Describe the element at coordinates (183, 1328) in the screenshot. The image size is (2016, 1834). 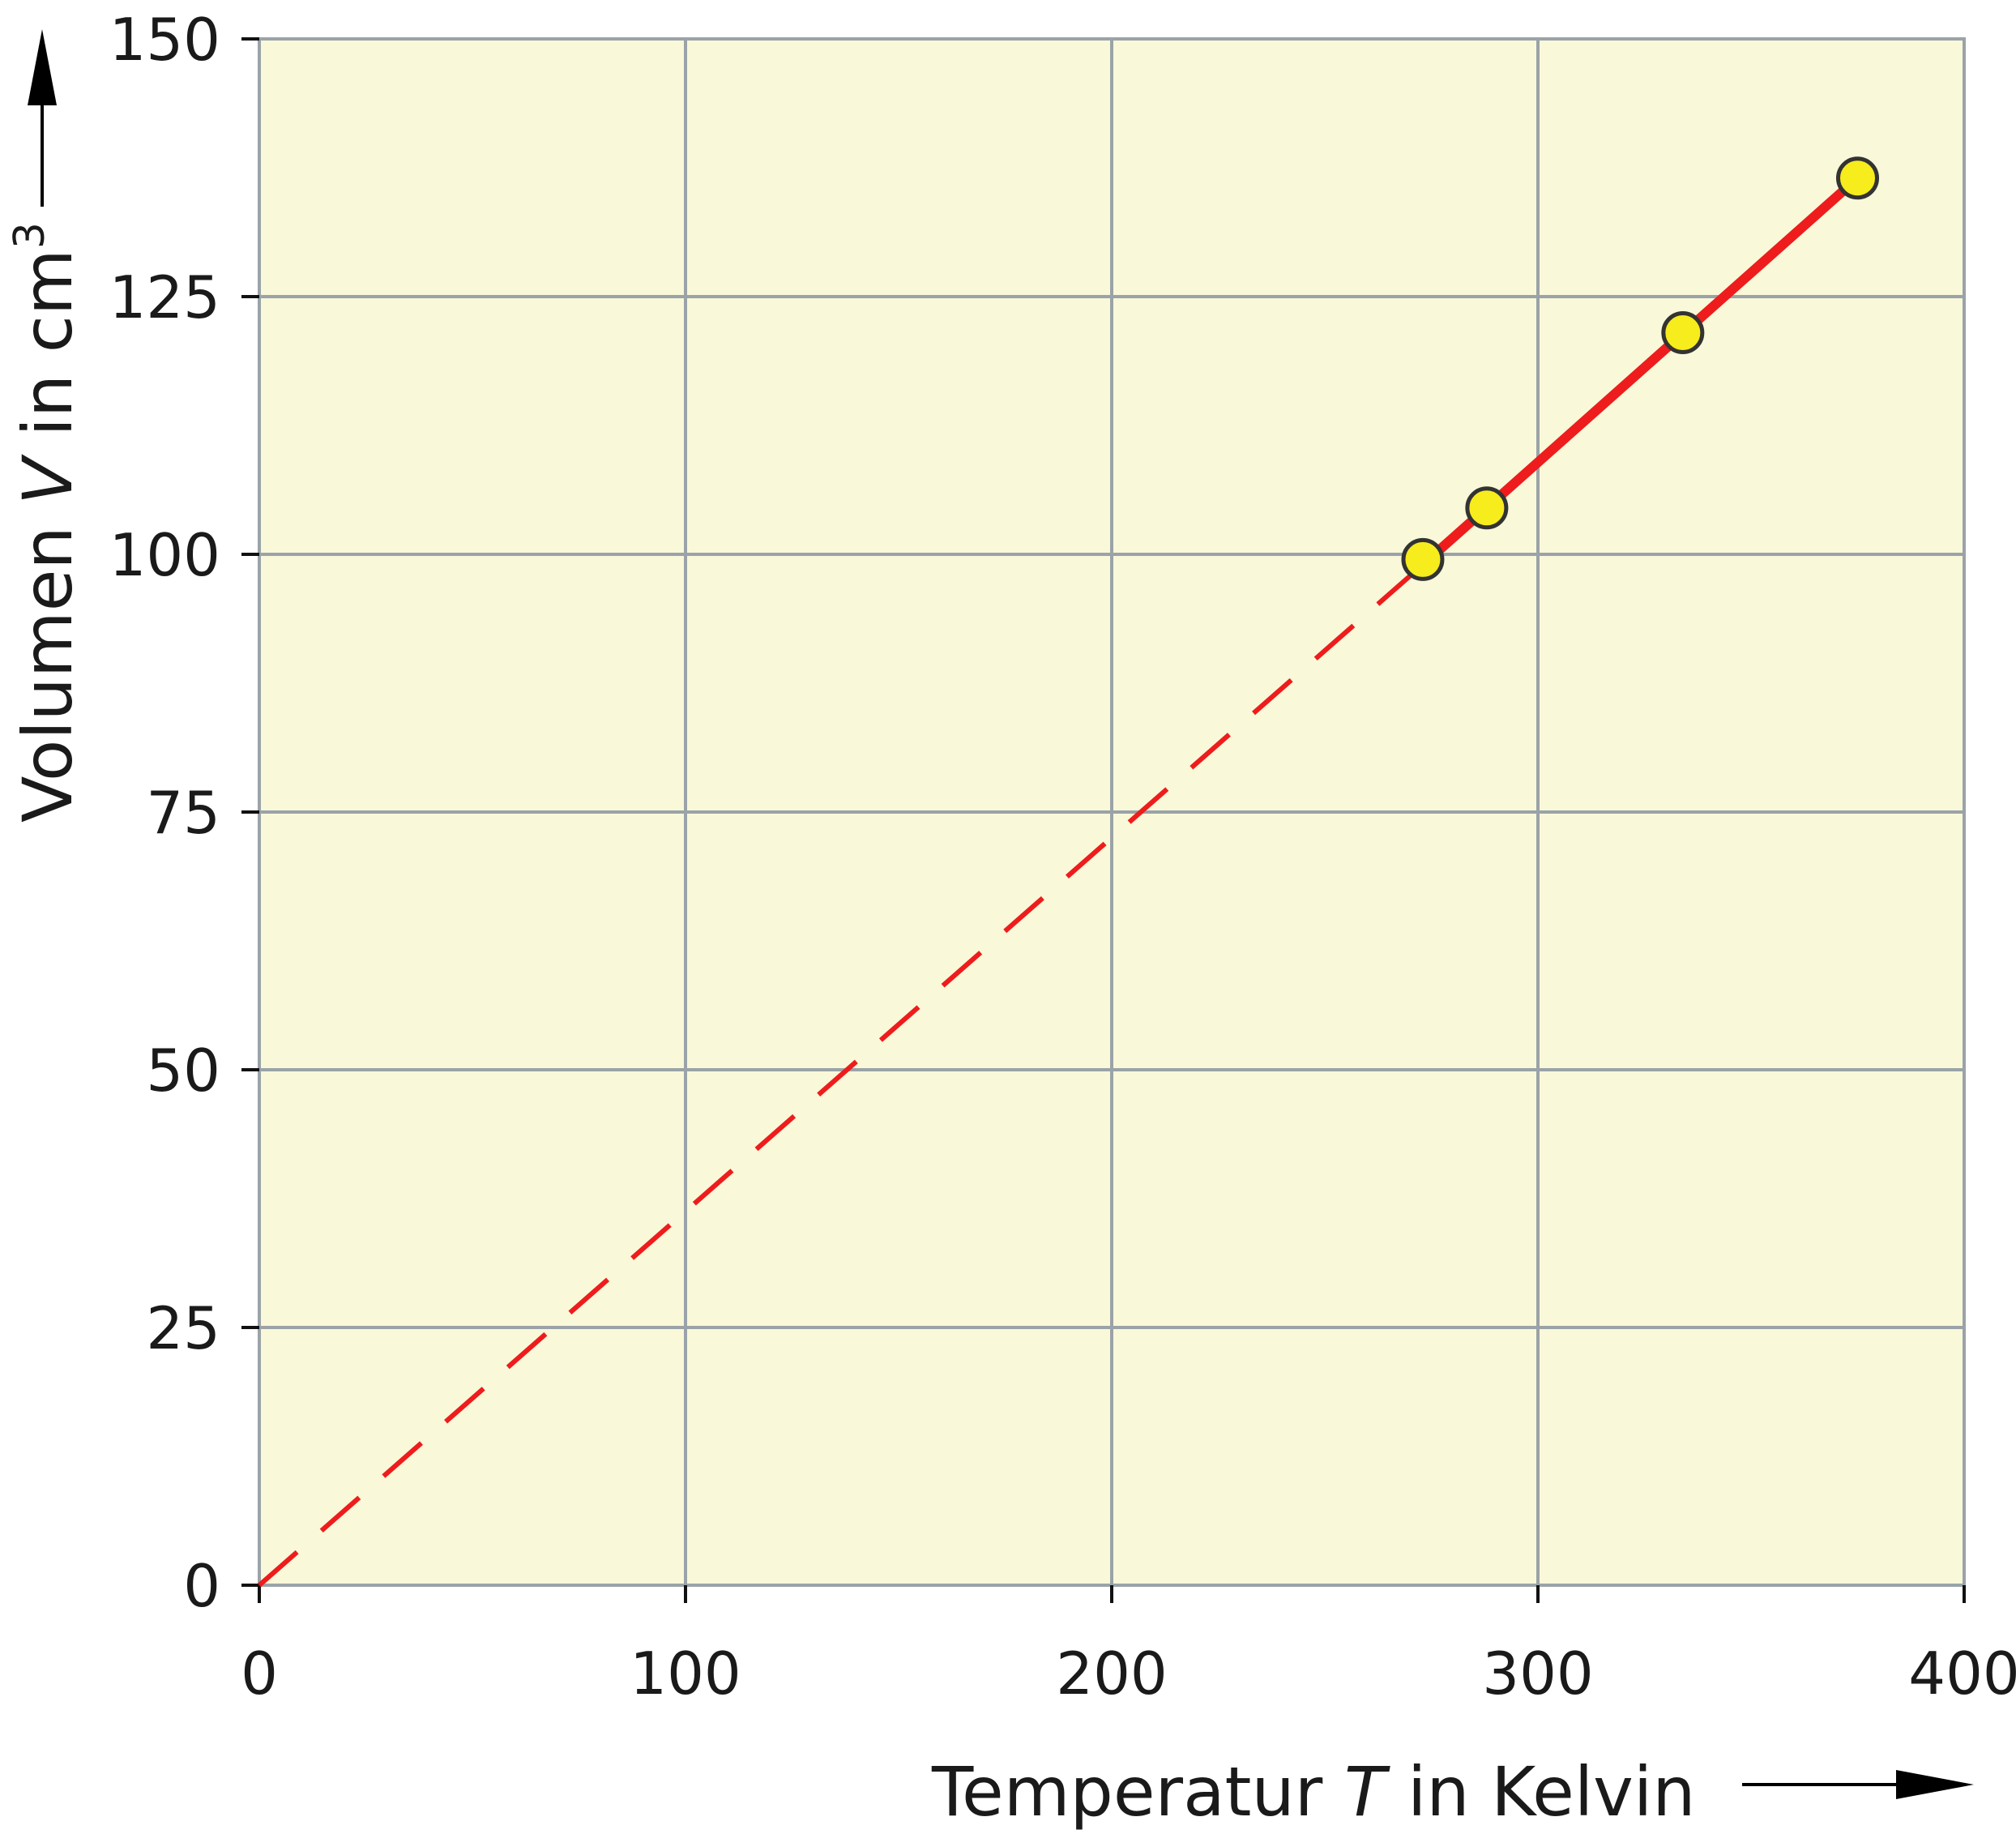
I see `y-tick-label: 25` at that location.